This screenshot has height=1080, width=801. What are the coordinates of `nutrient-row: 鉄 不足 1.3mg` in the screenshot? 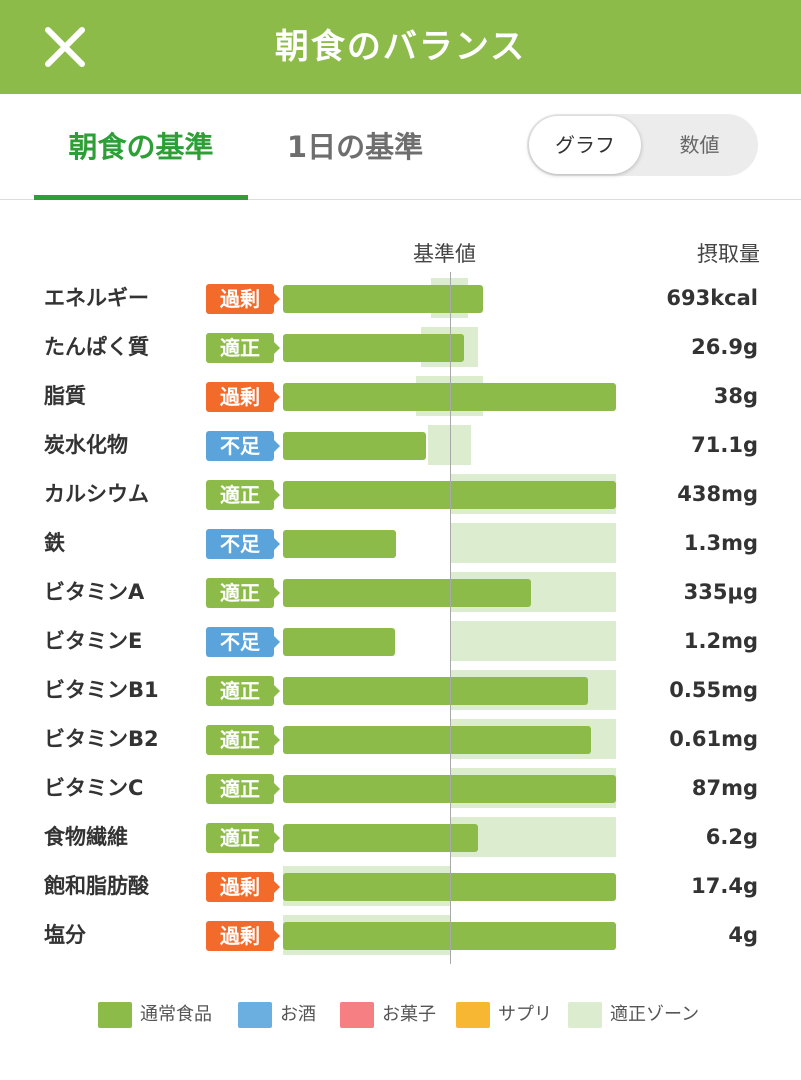 It's located at (400, 550).